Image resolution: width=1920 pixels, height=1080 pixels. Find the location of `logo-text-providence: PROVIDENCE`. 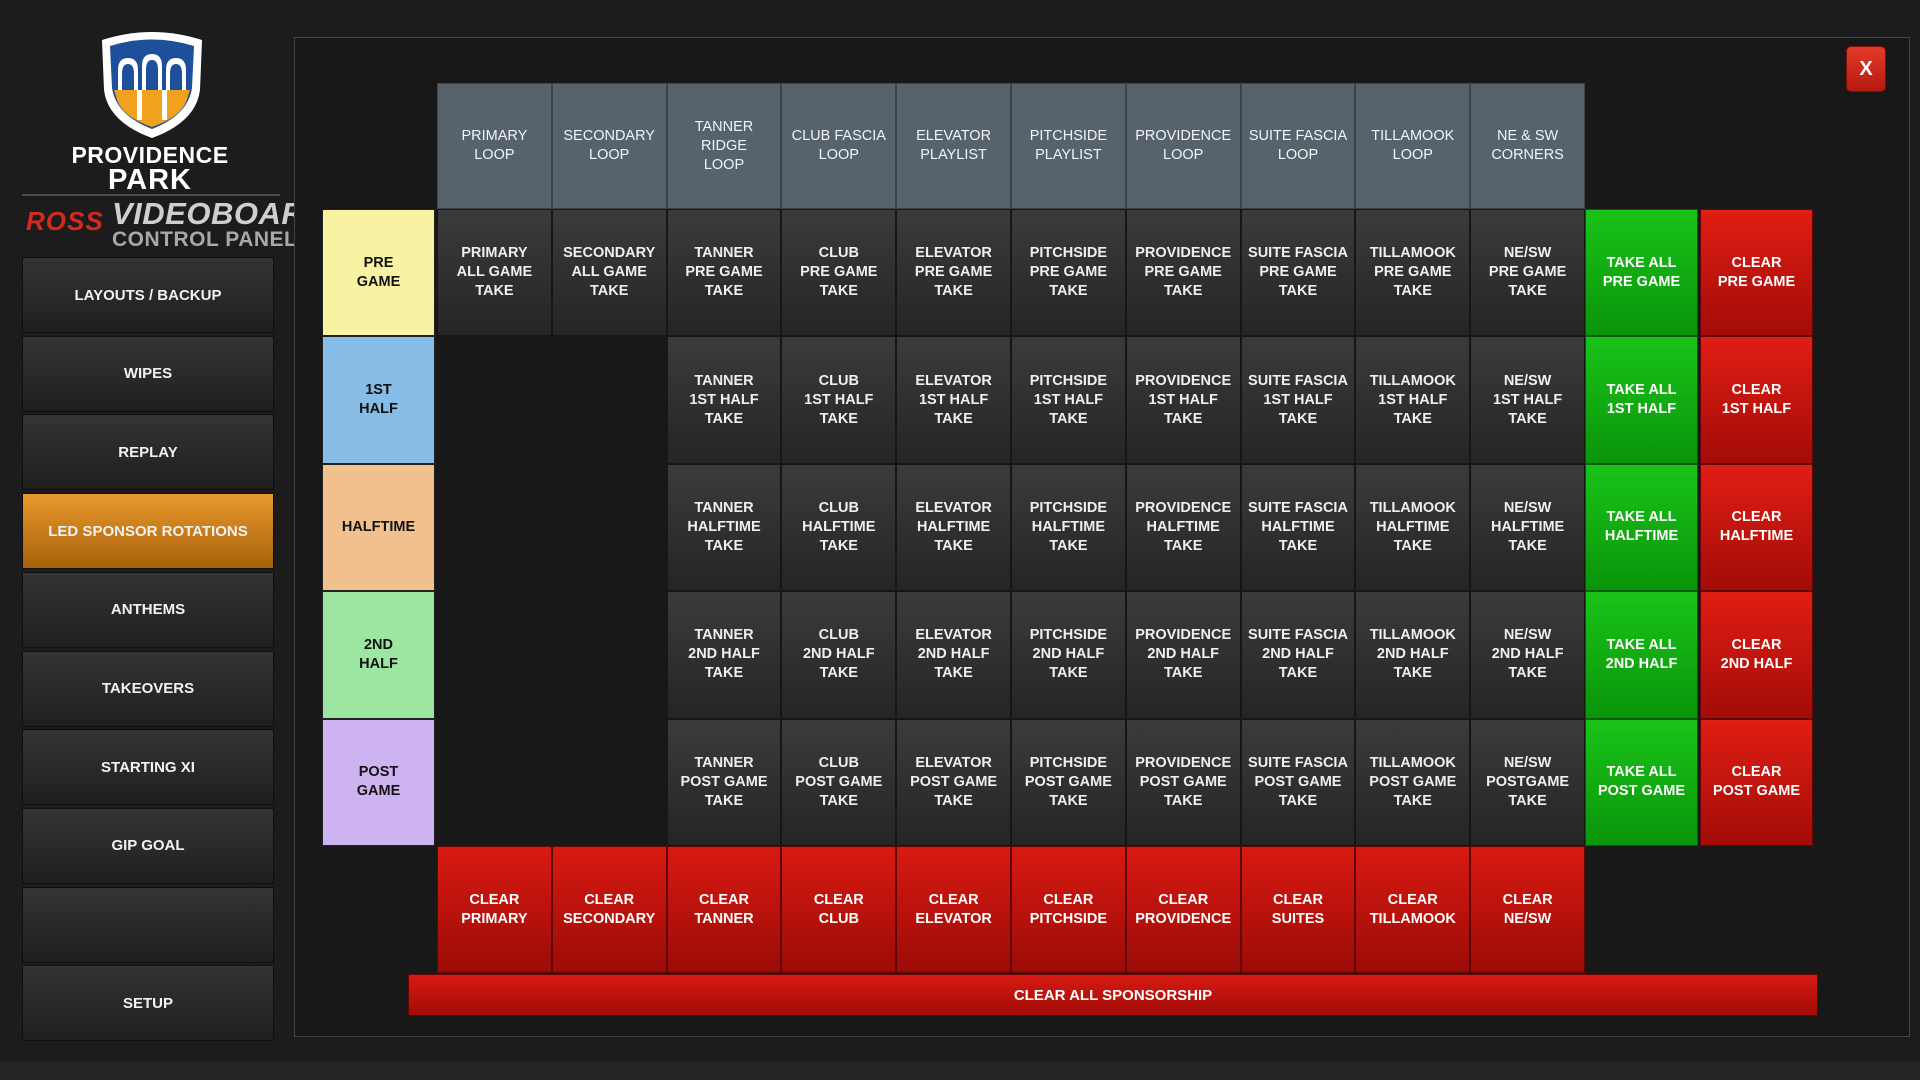

logo-text-providence: PROVIDENCE is located at coordinates (150, 155).